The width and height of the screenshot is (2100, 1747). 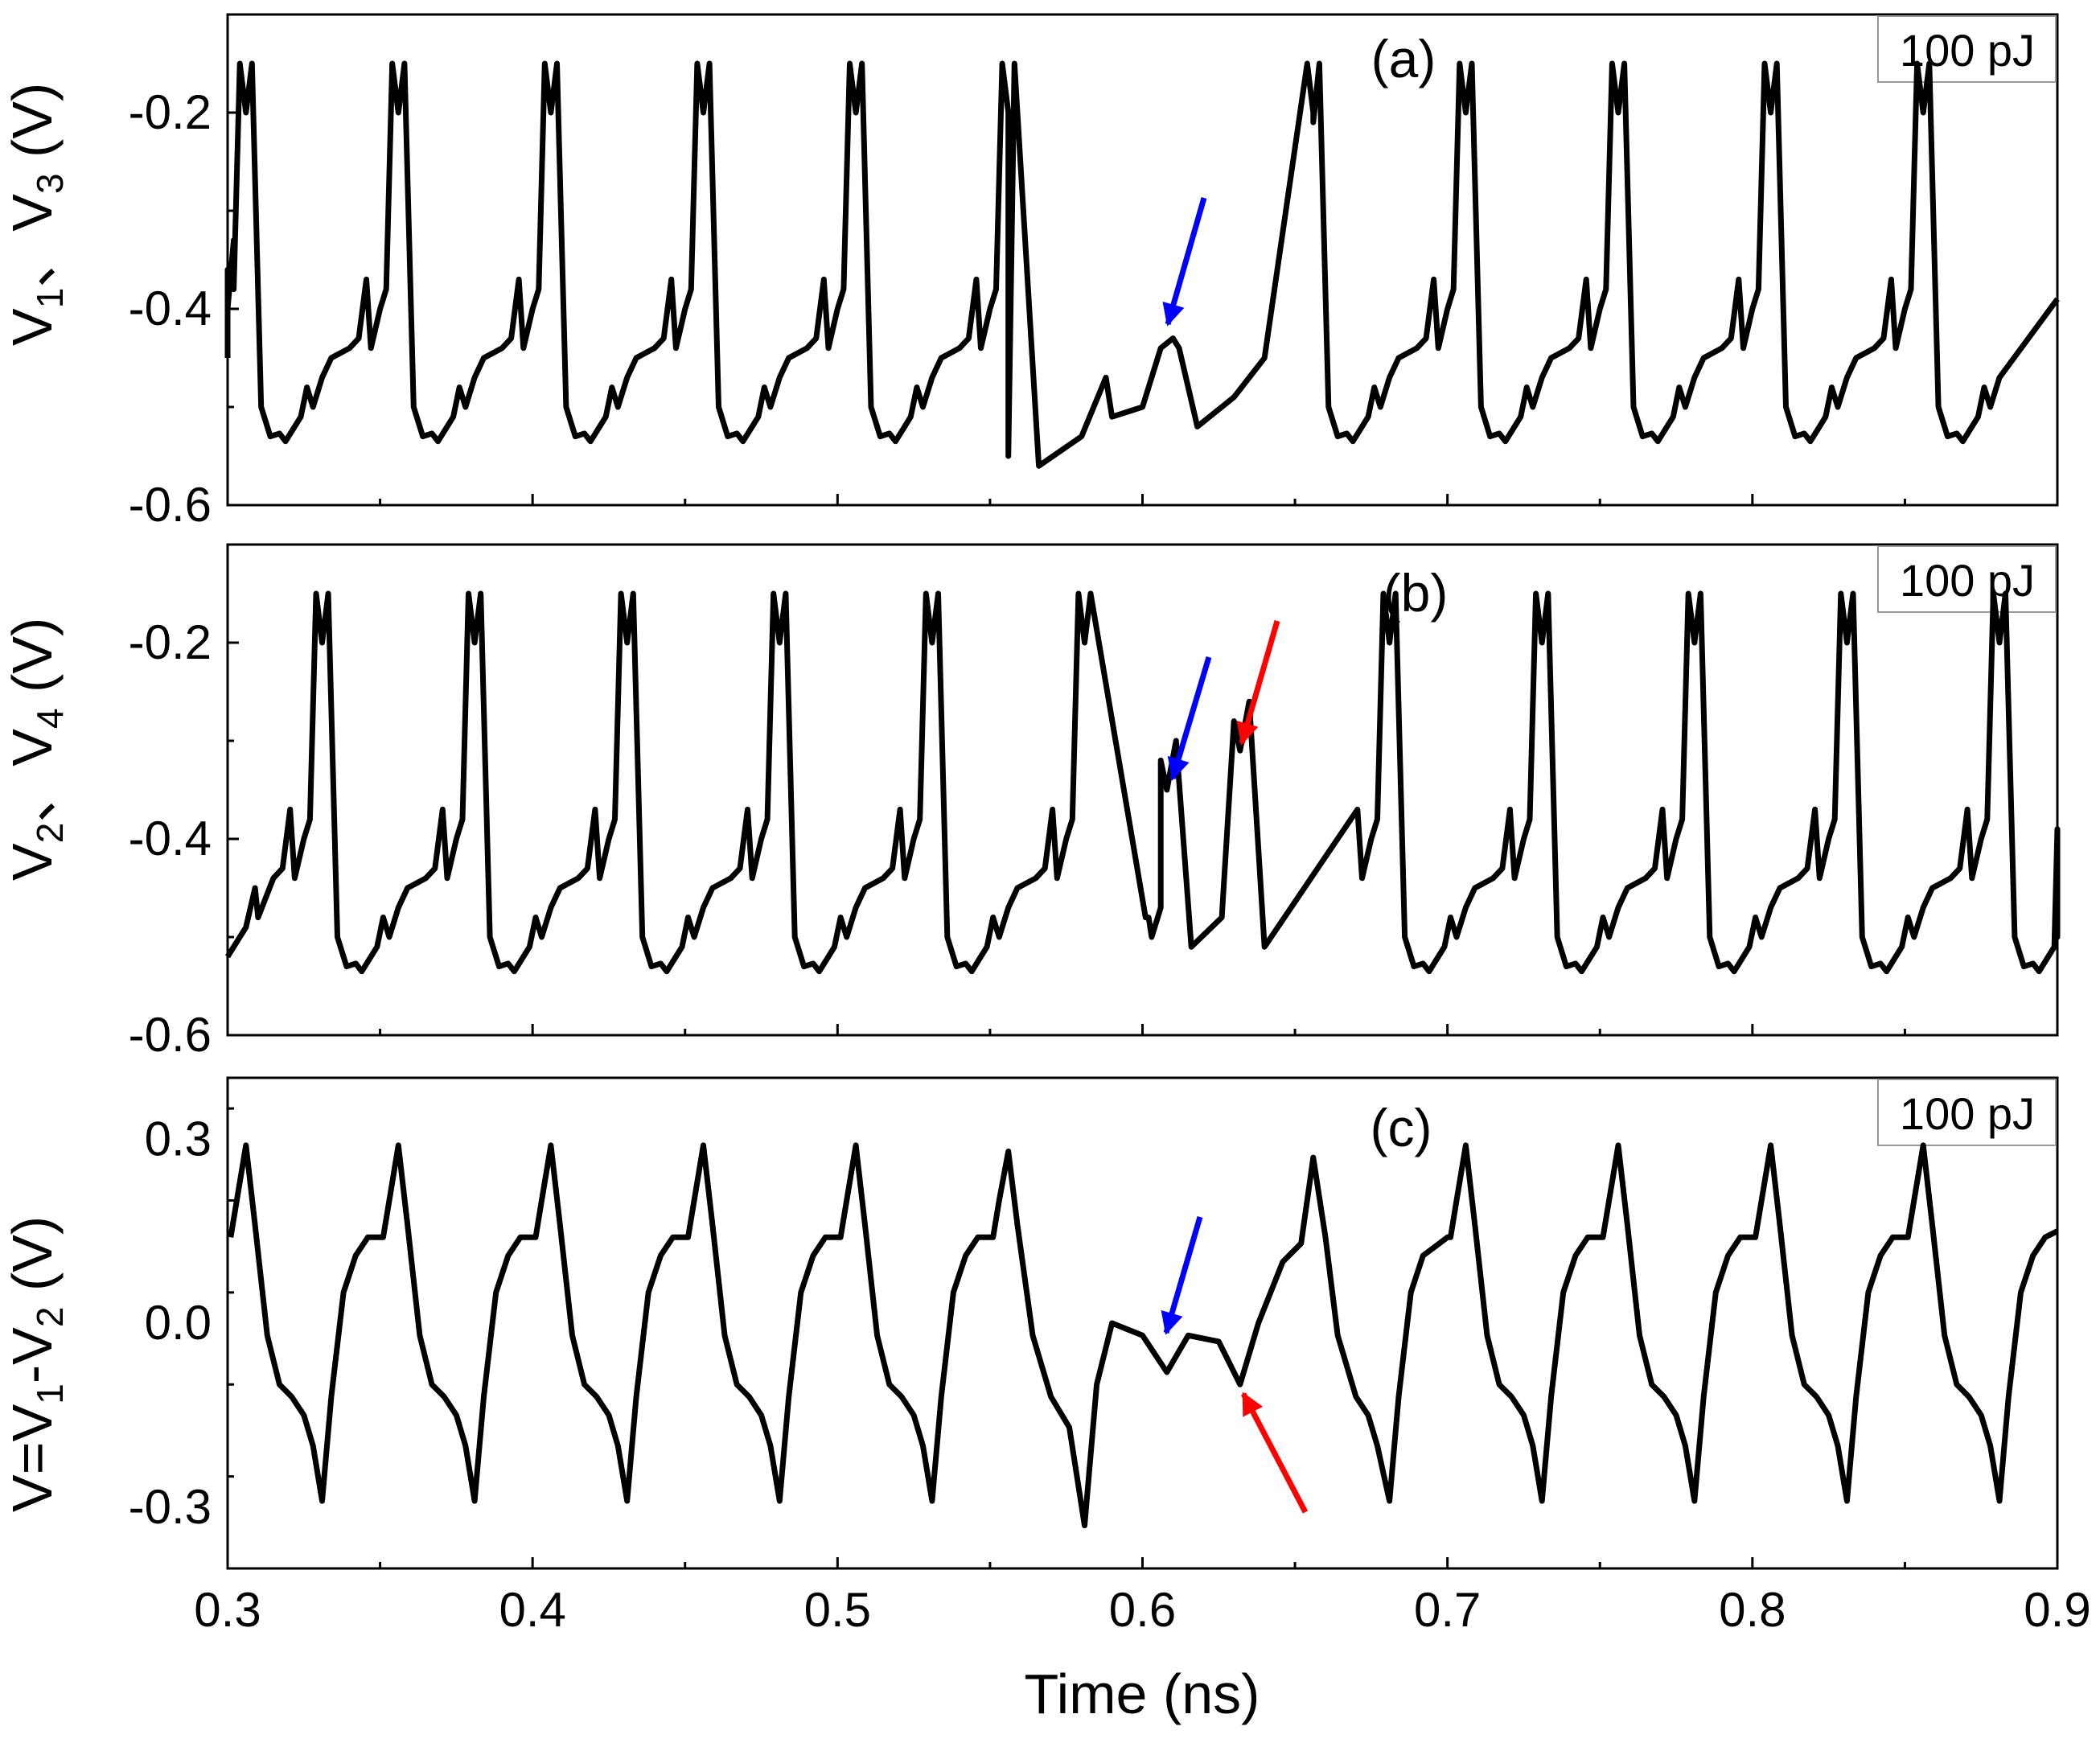 I want to click on panel-label: (c), so click(x=1401, y=1127).